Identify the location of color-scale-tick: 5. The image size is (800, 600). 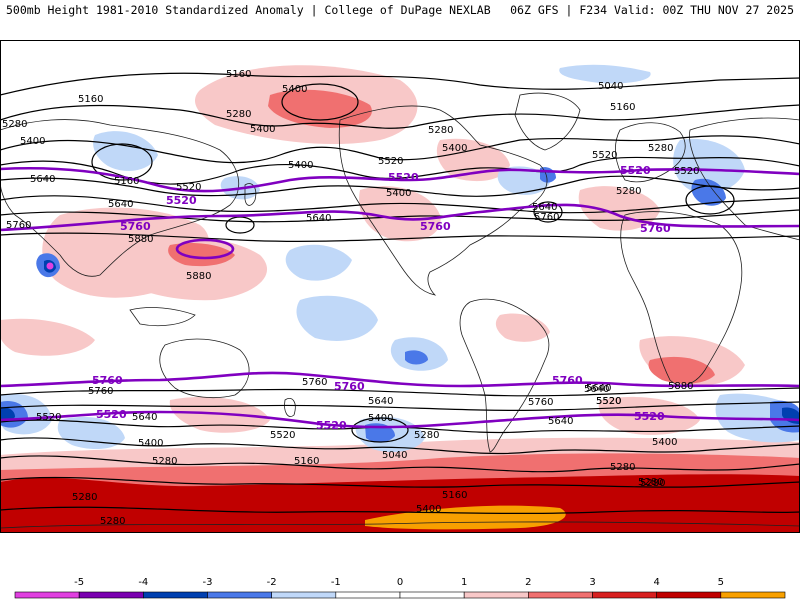
(721, 582).